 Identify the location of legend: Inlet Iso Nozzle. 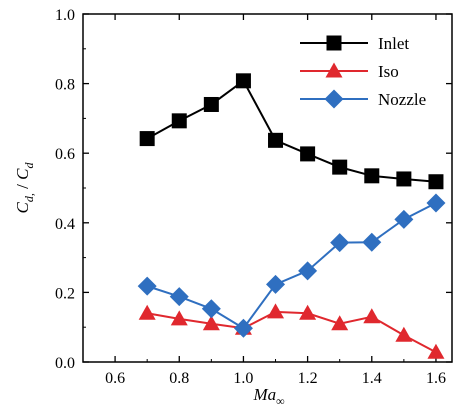
(363, 71).